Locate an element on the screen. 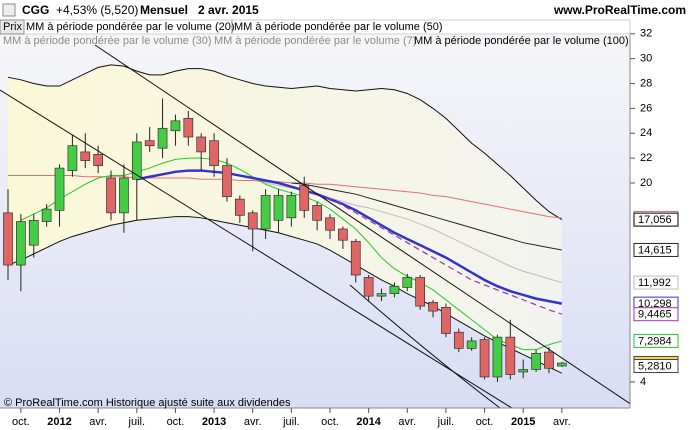  dashed-line is located at coordinates (439, 254).